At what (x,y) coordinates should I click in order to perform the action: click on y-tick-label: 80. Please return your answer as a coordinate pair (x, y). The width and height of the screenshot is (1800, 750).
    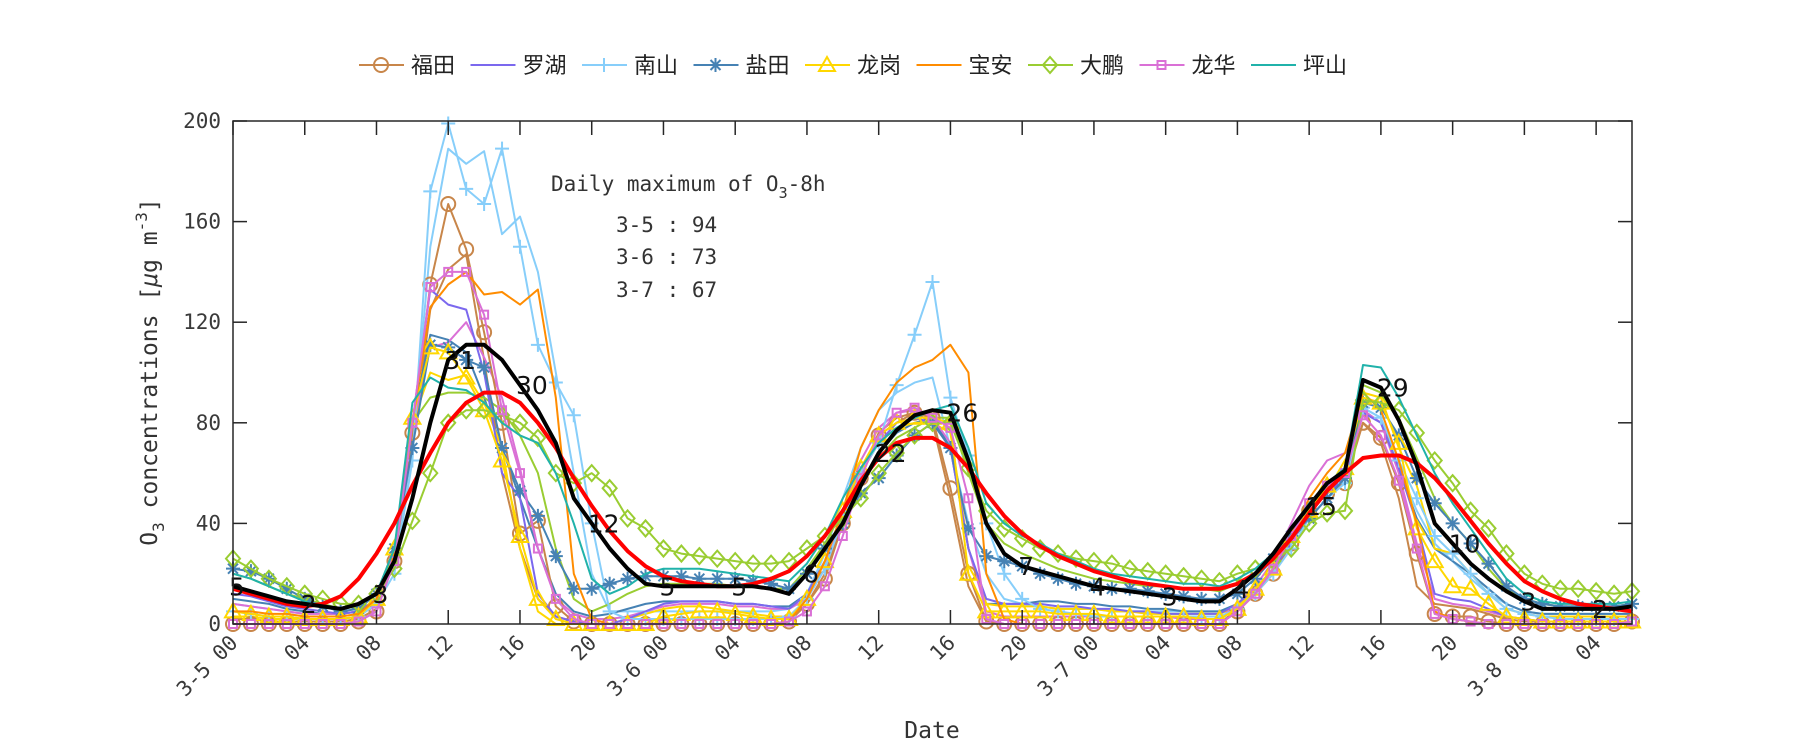
    Looking at the image, I should click on (208, 423).